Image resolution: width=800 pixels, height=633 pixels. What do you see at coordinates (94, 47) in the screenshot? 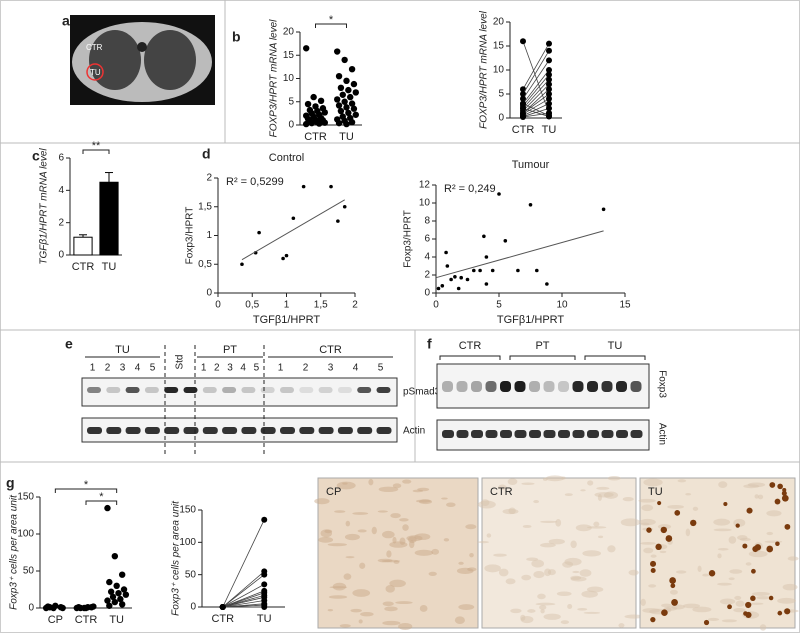
I see `ct-label: CTR` at bounding box center [94, 47].